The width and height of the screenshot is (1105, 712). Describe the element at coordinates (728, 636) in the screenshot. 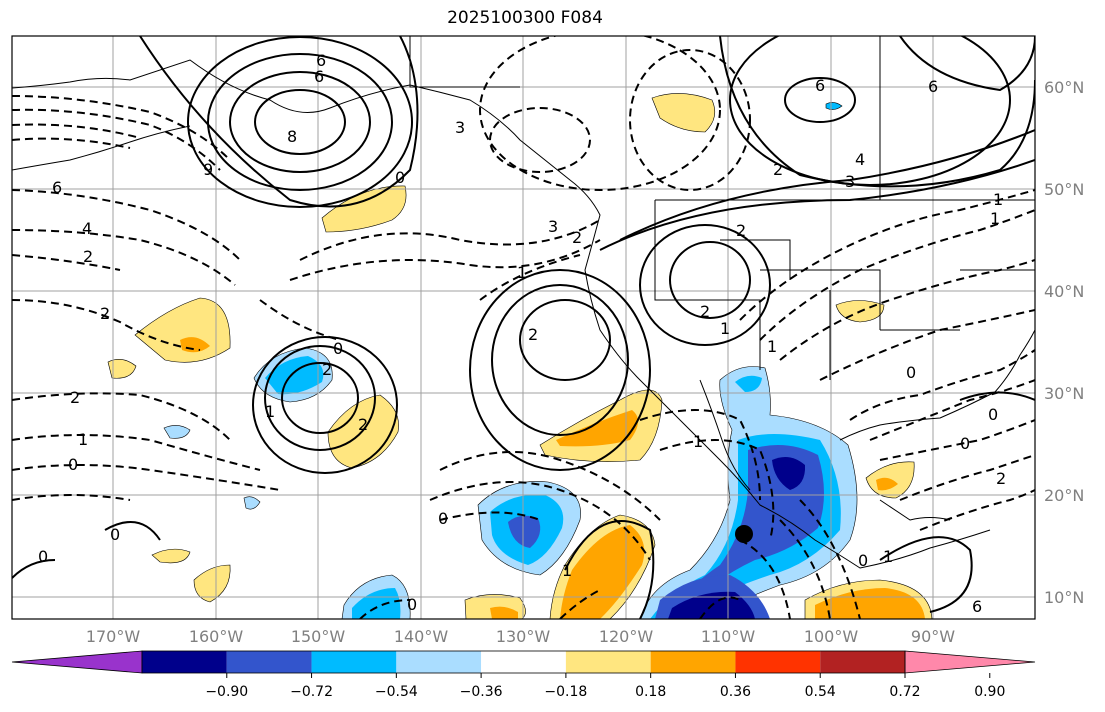

I see `lon-tick-label: 110°W` at that location.